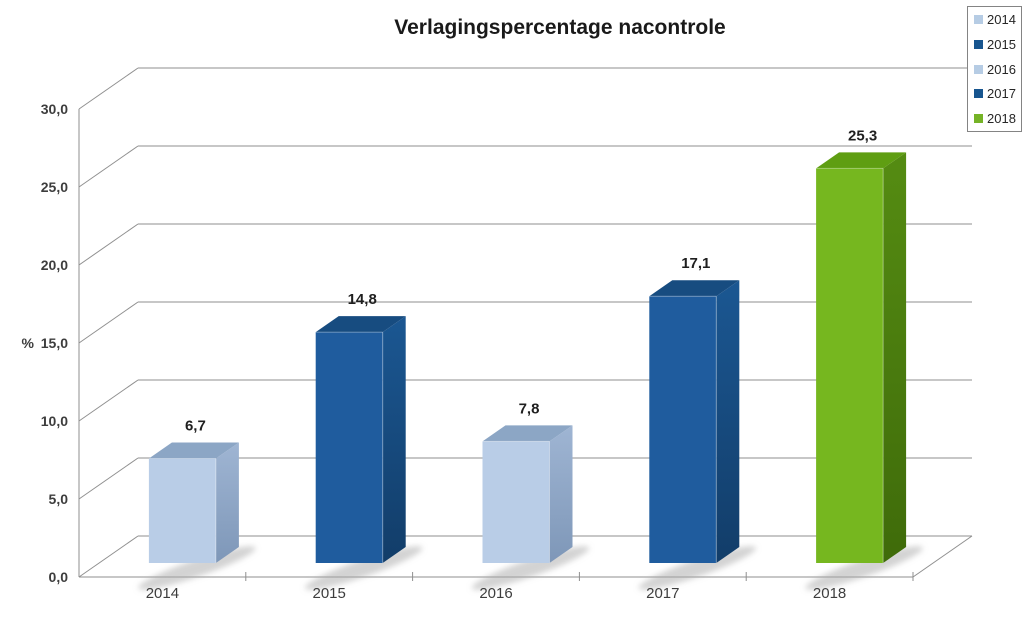 This screenshot has height=618, width=1024. What do you see at coordinates (28, 343) in the screenshot?
I see `y-axis-title: %` at bounding box center [28, 343].